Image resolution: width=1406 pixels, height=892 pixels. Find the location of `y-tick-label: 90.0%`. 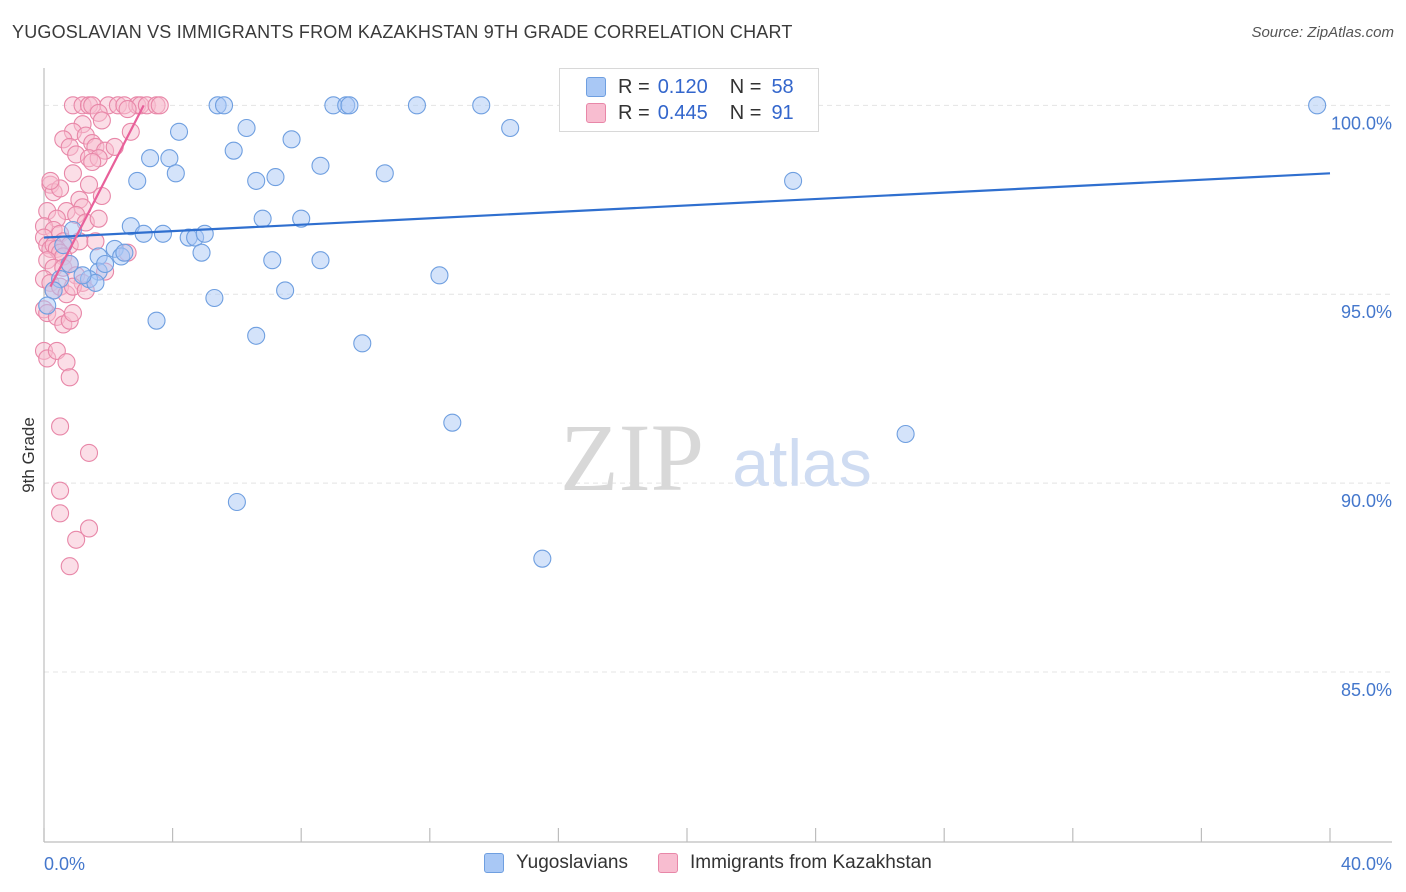

y-tick-label: 90.0% is located at coordinates (1366, 501).